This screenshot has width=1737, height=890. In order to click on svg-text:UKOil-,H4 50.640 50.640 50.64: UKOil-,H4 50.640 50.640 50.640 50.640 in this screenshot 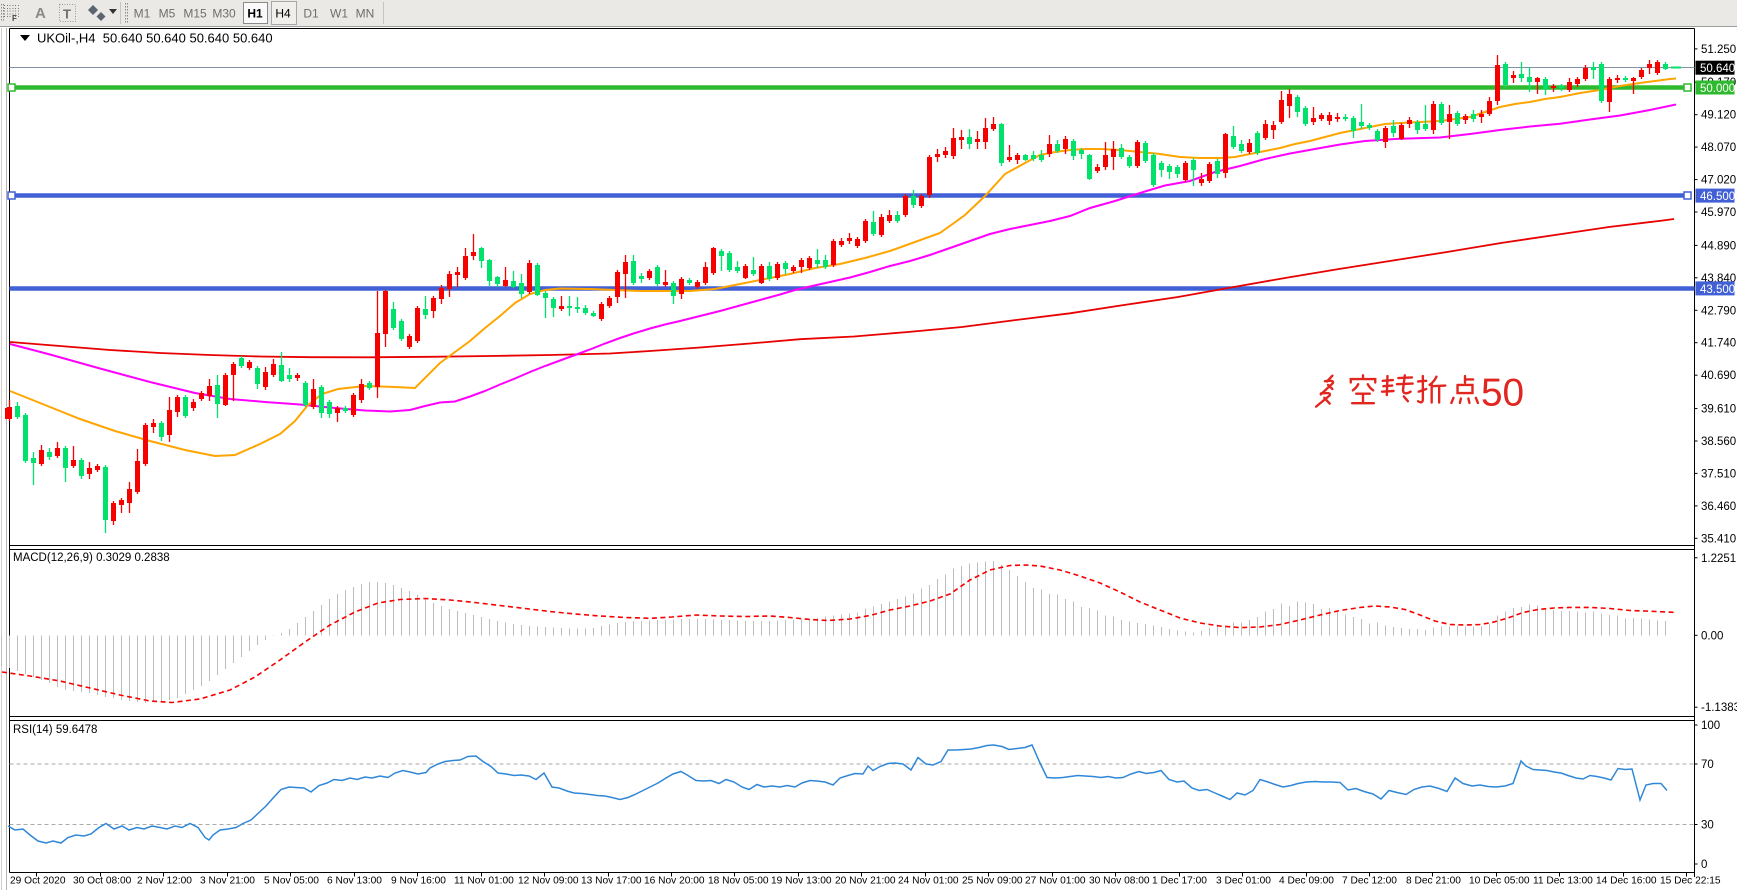, I will do `click(155, 38)`.